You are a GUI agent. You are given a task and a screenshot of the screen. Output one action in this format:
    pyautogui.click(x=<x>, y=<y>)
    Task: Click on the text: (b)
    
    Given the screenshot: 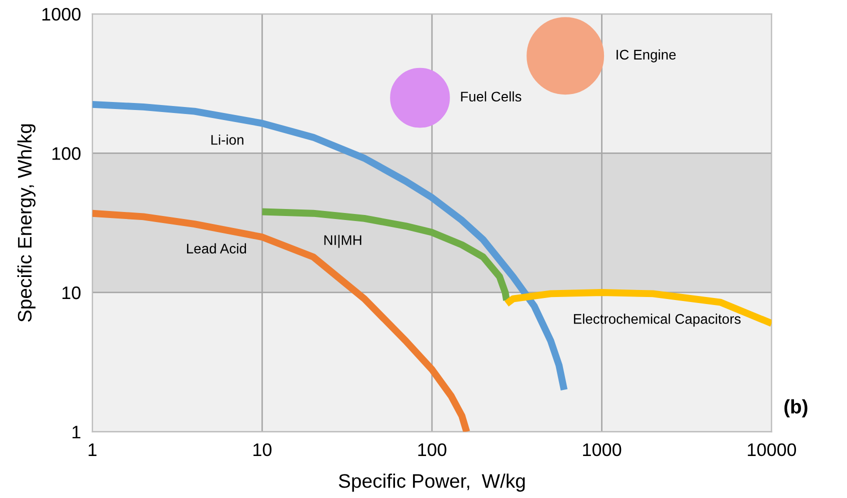 What is the action you would take?
    pyautogui.click(x=796, y=408)
    